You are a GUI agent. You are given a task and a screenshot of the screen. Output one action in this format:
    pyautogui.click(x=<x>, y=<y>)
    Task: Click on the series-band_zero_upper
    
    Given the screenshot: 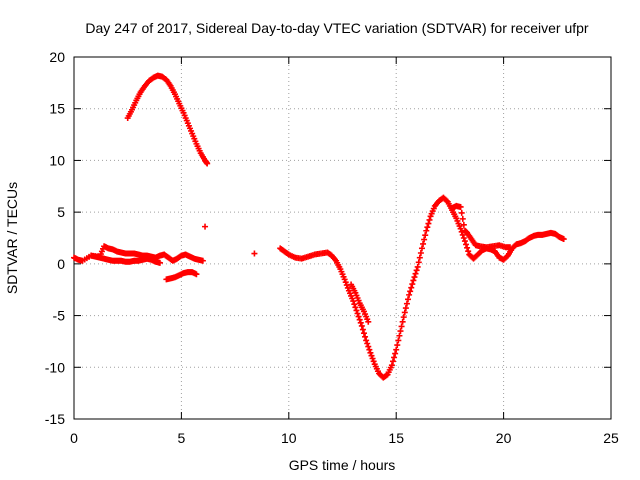 What is the action you would take?
    pyautogui.click(x=138, y=253)
    